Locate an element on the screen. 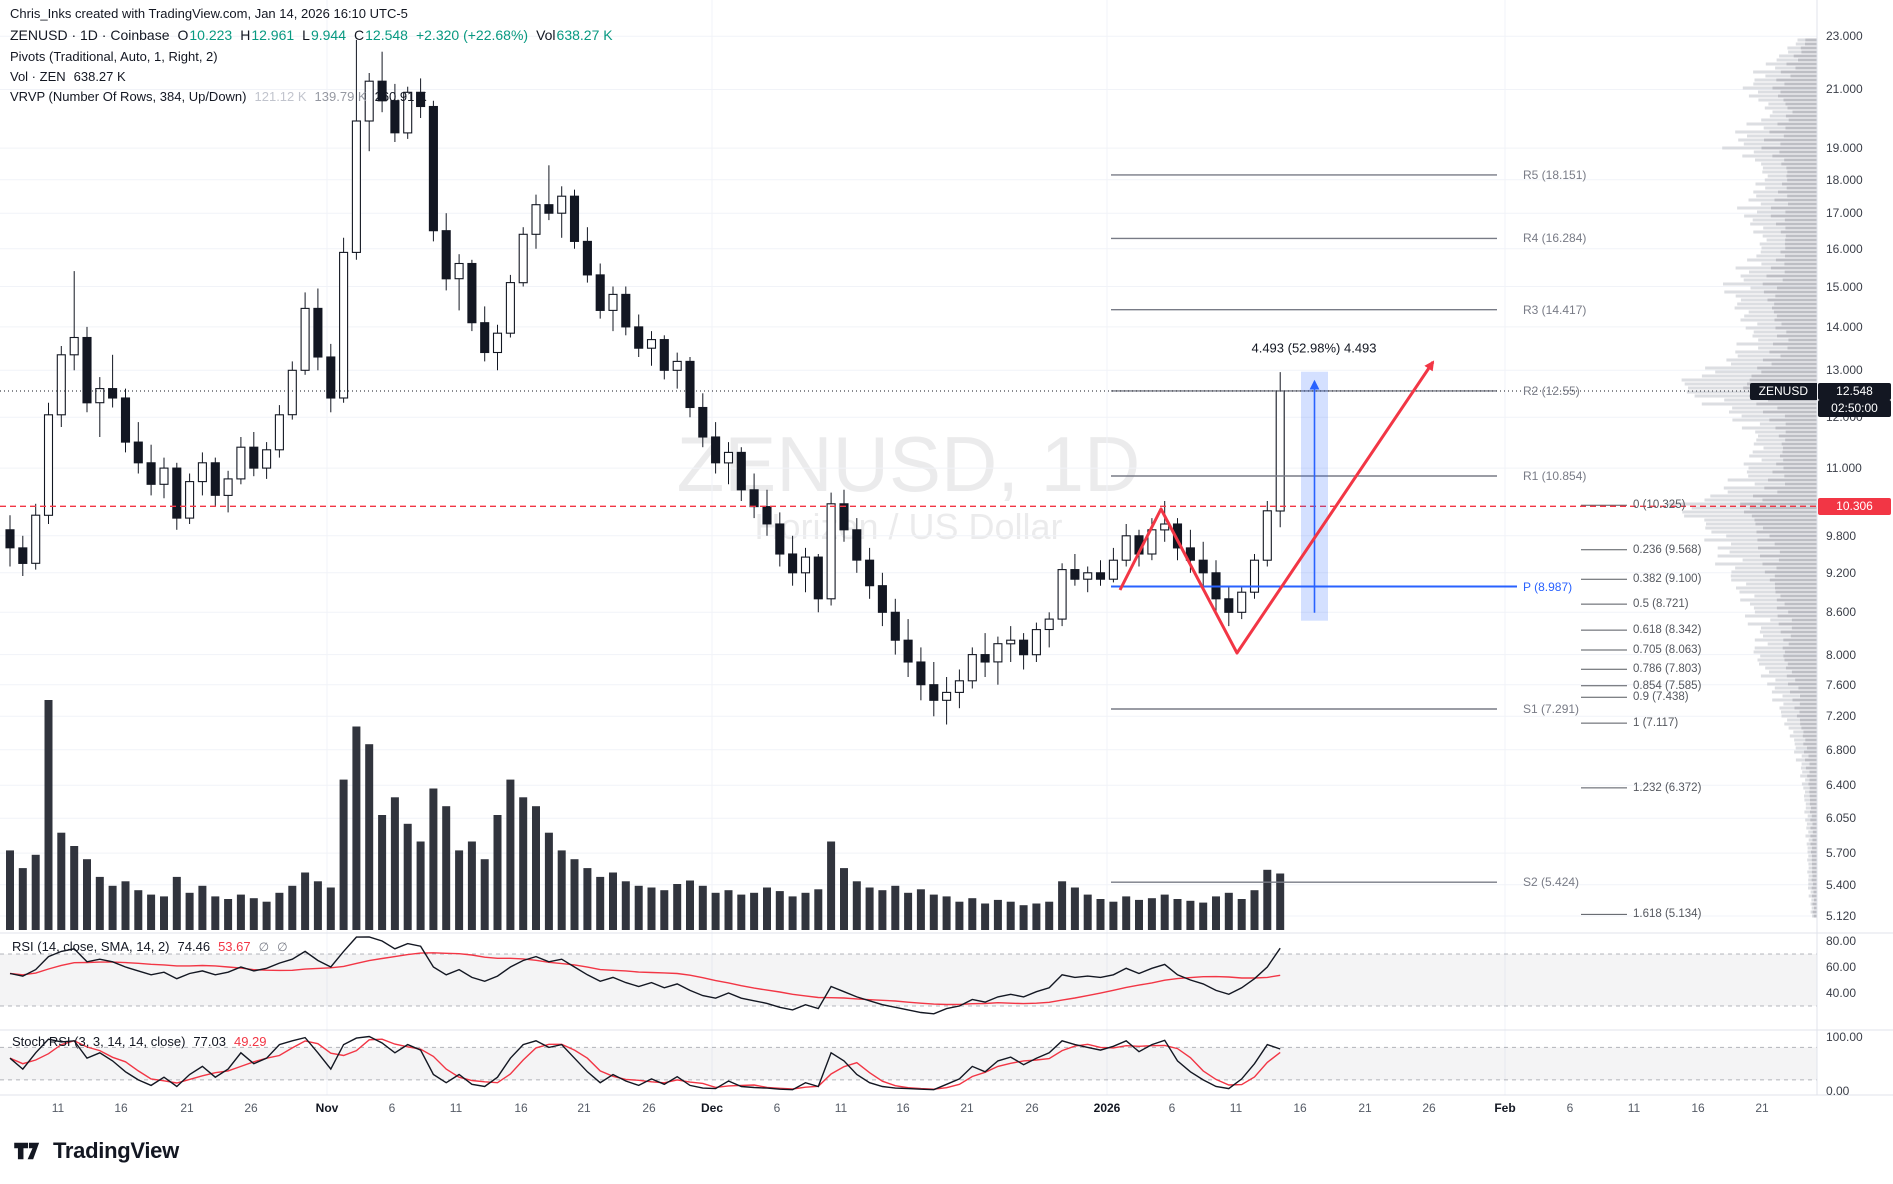  price-axis-label: 19.000 is located at coordinates (1844, 148).